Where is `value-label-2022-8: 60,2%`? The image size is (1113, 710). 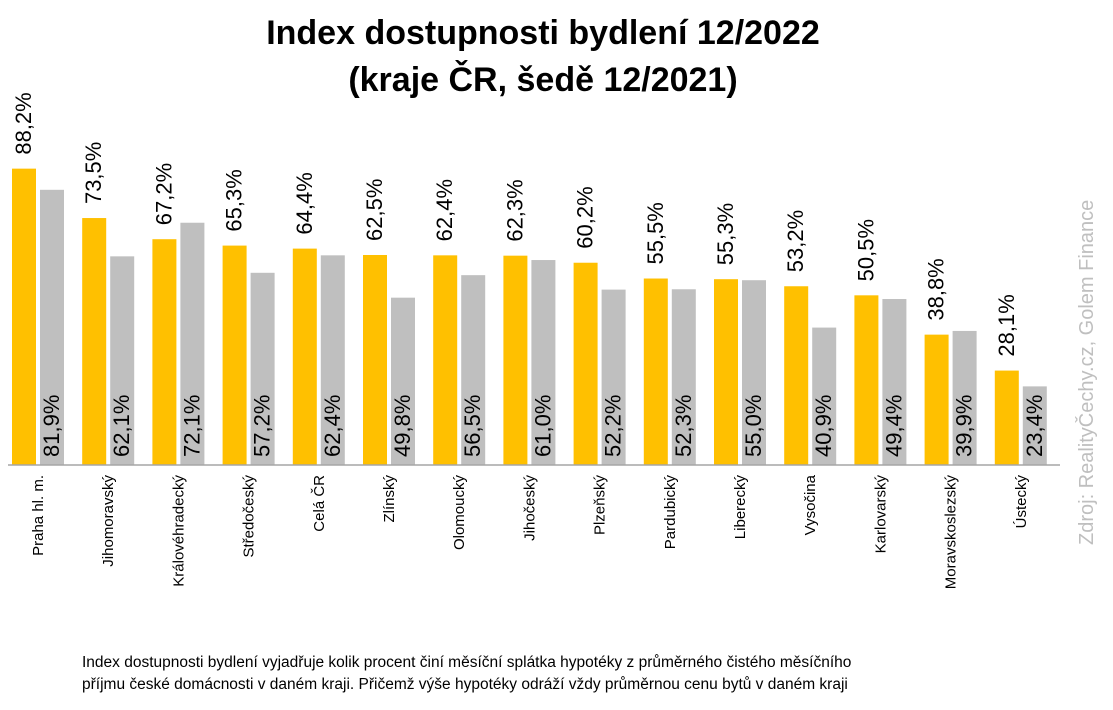 value-label-2022-8: 60,2% is located at coordinates (585, 217).